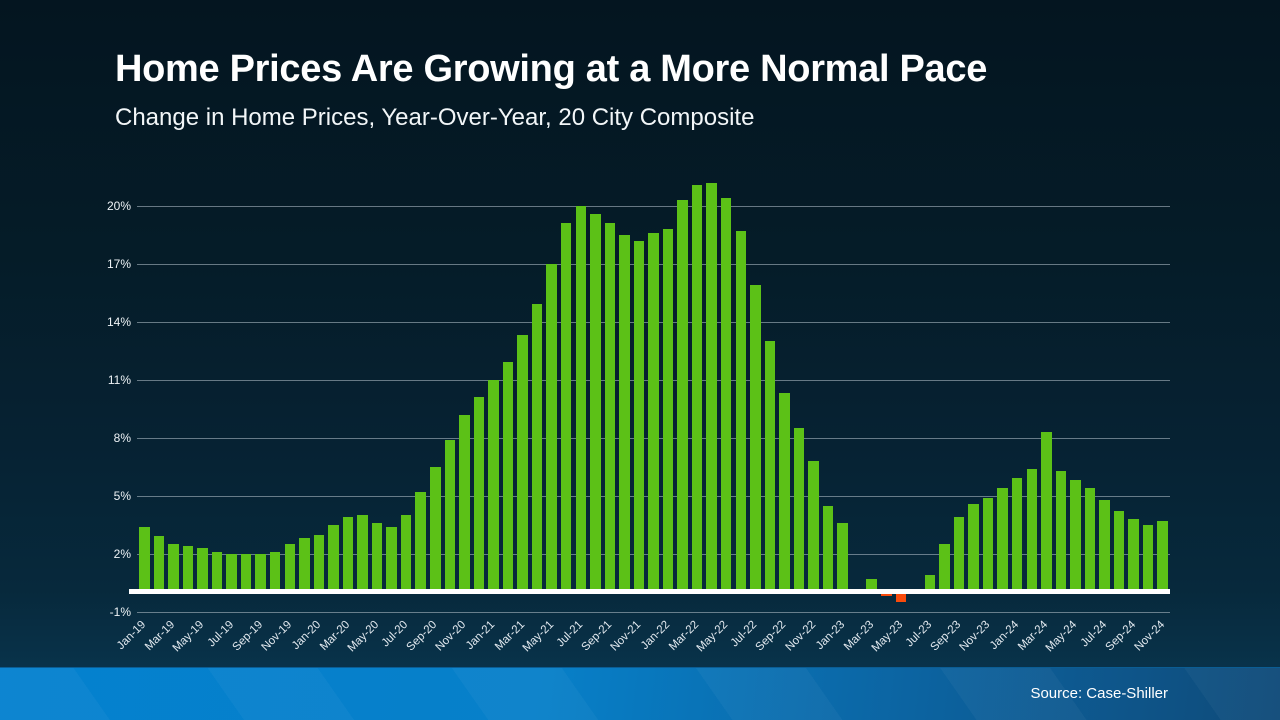 This screenshot has height=720, width=1280. I want to click on zero-baseline, so click(649, 591).